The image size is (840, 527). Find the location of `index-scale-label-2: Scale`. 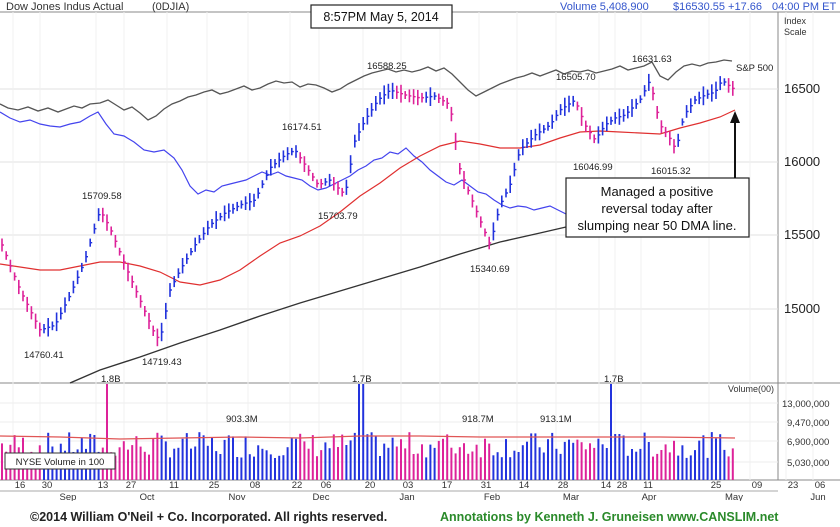

index-scale-label-2: Scale is located at coordinates (795, 32).